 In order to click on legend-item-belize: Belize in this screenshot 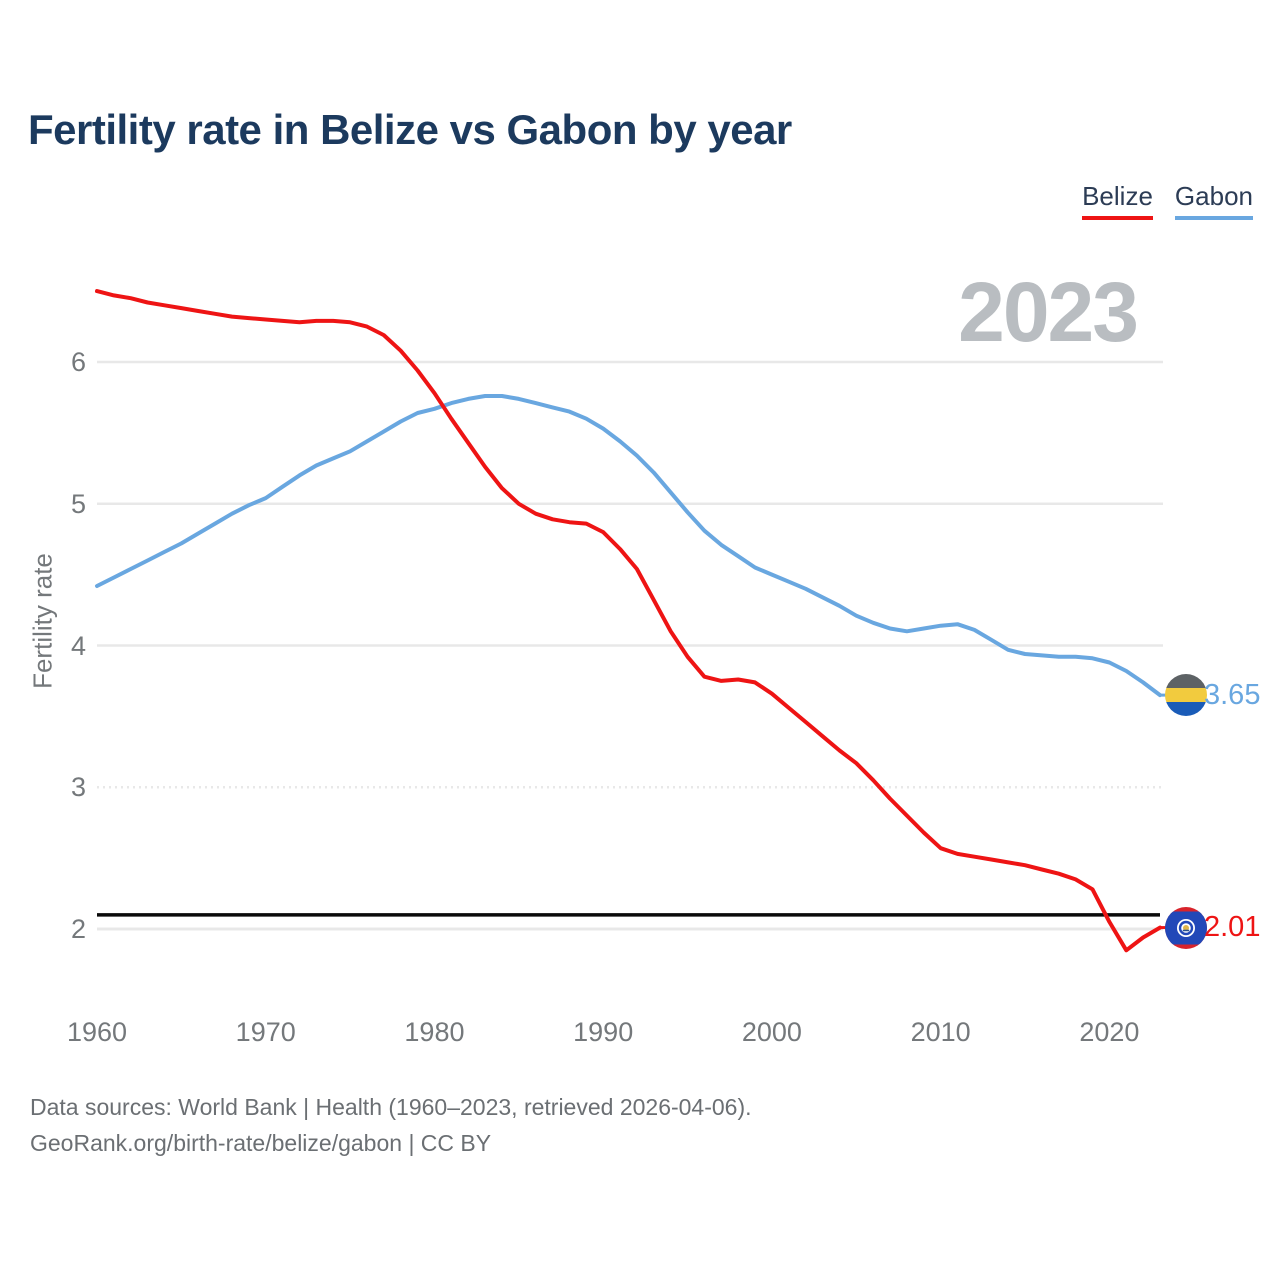, I will do `click(1117, 201)`.